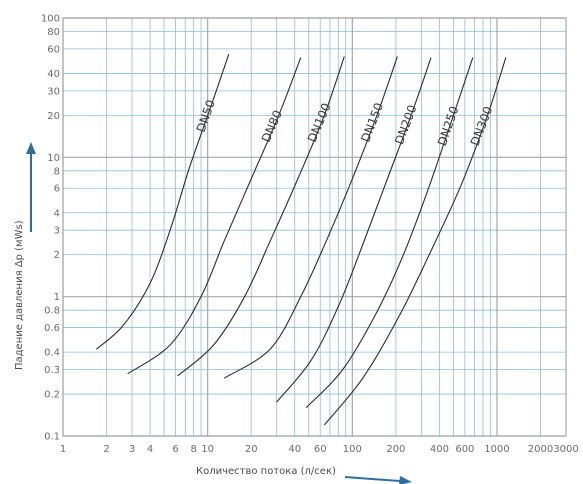 This screenshot has height=484, width=583. What do you see at coordinates (52, 437) in the screenshot?
I see `y-tick-label: 0.1` at bounding box center [52, 437].